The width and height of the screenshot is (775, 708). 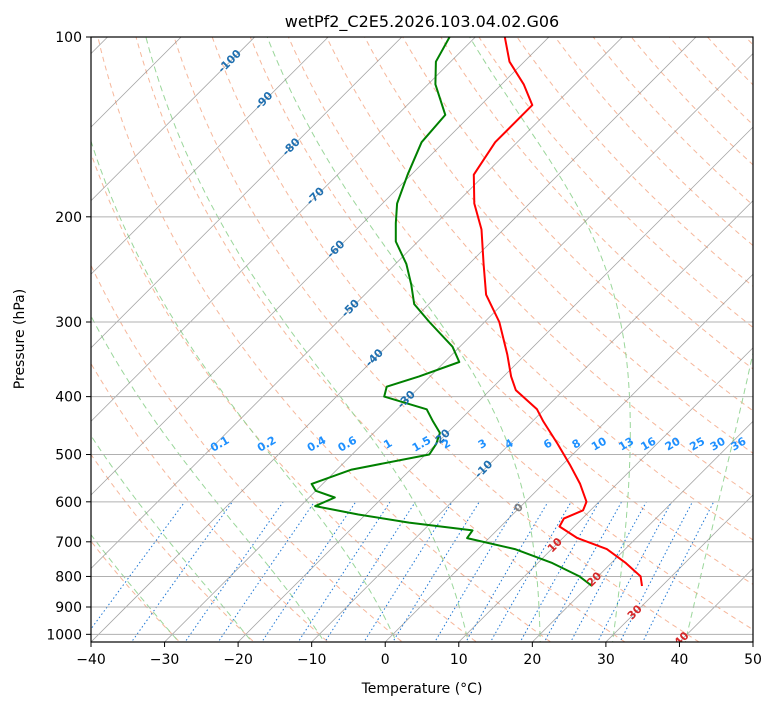 What do you see at coordinates (68, 38) in the screenshot?
I see `y-tick-label: 100` at bounding box center [68, 38].